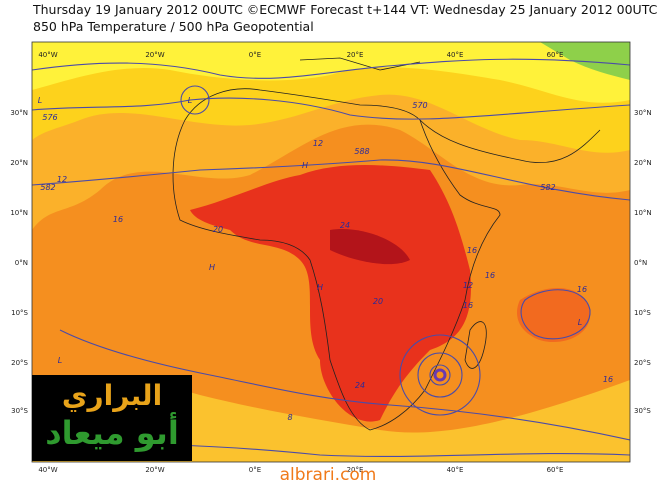 This screenshot has width=662, height=484. What do you see at coordinates (361, 151) in the screenshot?
I see `contour-label: 588` at bounding box center [361, 151].